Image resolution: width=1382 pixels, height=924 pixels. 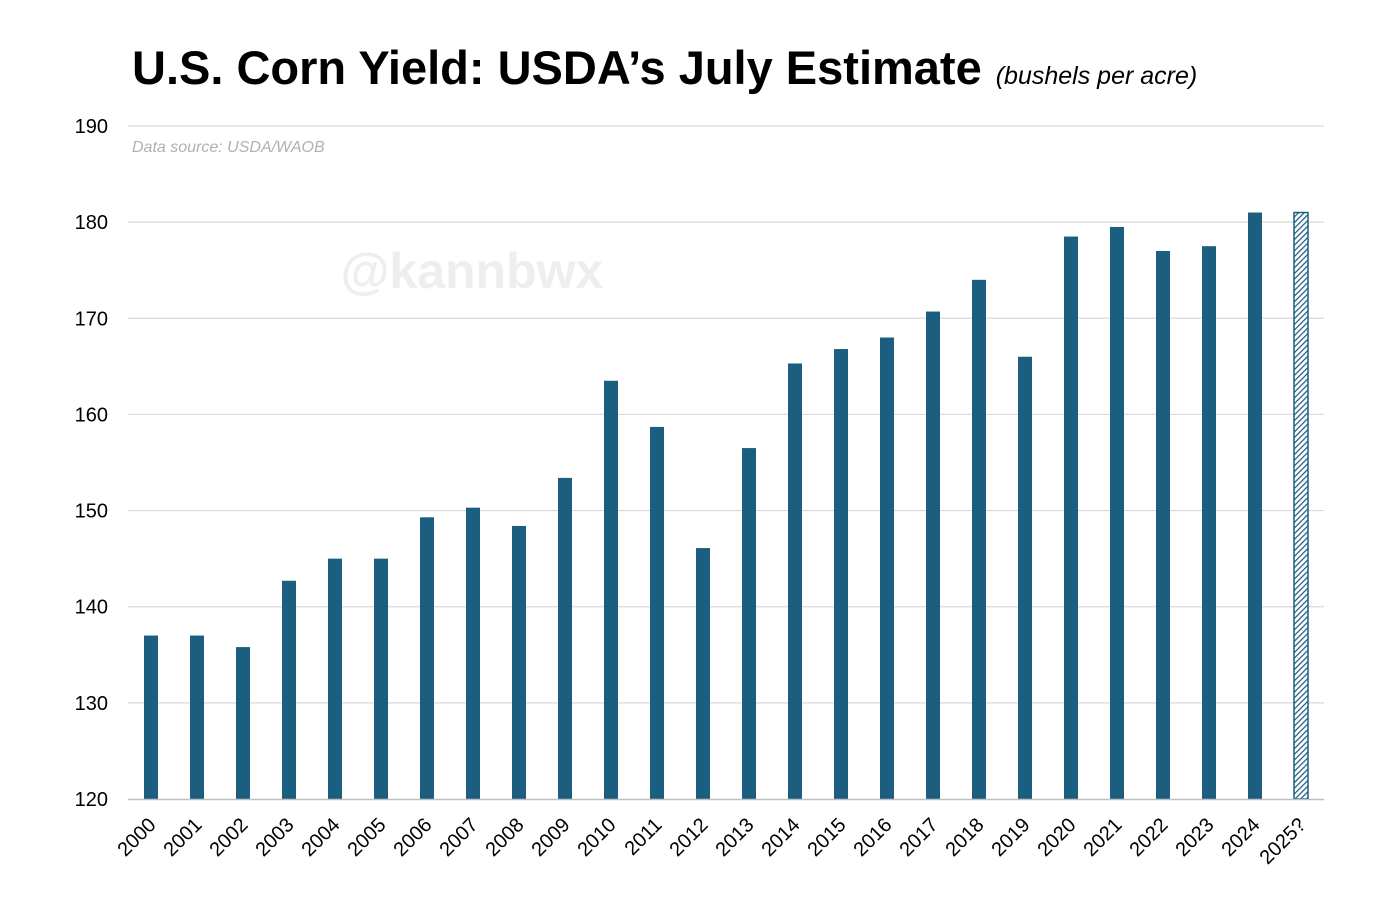 I want to click on y-tick-label: 160, so click(x=91, y=415).